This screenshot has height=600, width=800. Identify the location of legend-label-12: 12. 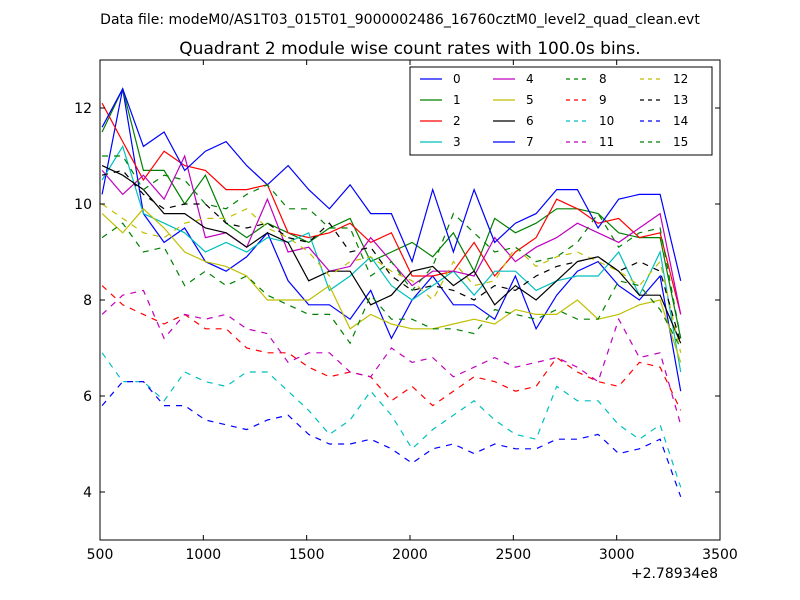
(680, 79).